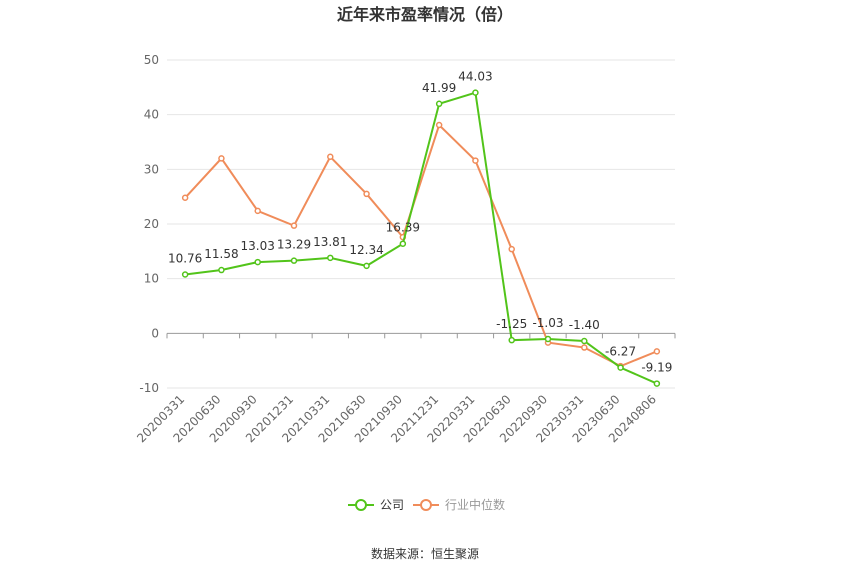 The image size is (850, 575). I want to click on chart-title: 近年来市盈率情况（倍）, so click(425, 14).